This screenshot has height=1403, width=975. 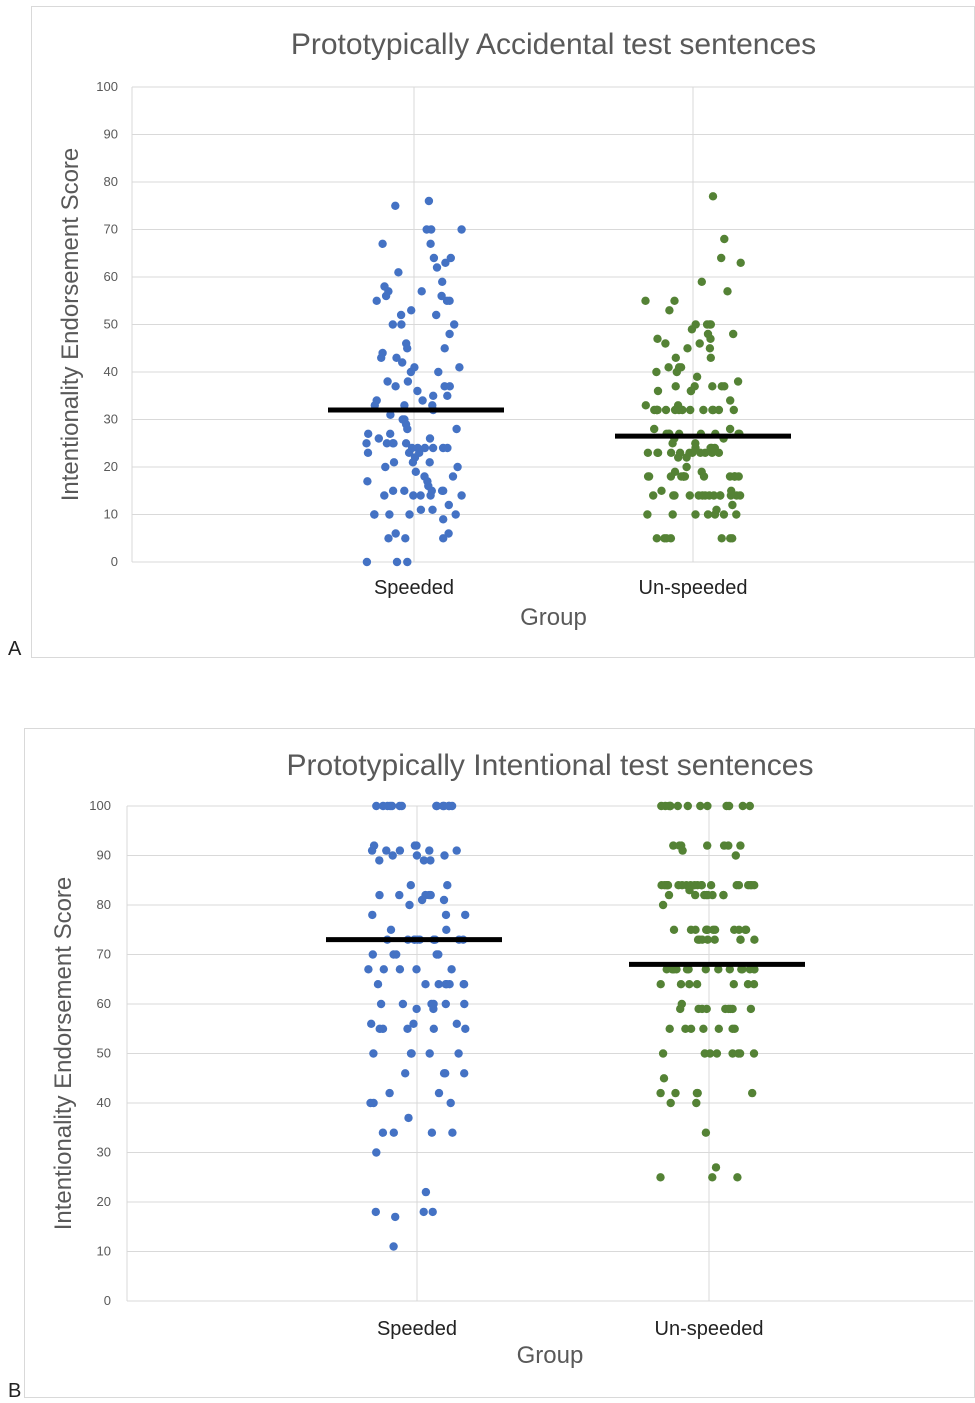 What do you see at coordinates (553, 617) in the screenshot?
I see `x-axis-title: Group` at bounding box center [553, 617].